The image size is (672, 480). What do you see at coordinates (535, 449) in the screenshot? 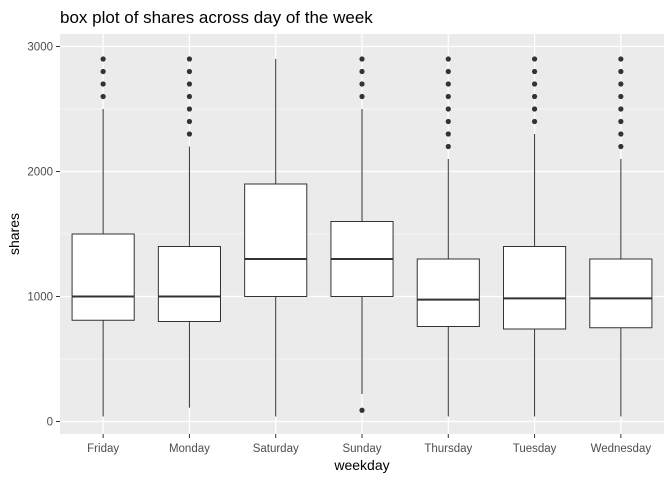
I see `x-tick-label: Tuesday` at bounding box center [535, 449].